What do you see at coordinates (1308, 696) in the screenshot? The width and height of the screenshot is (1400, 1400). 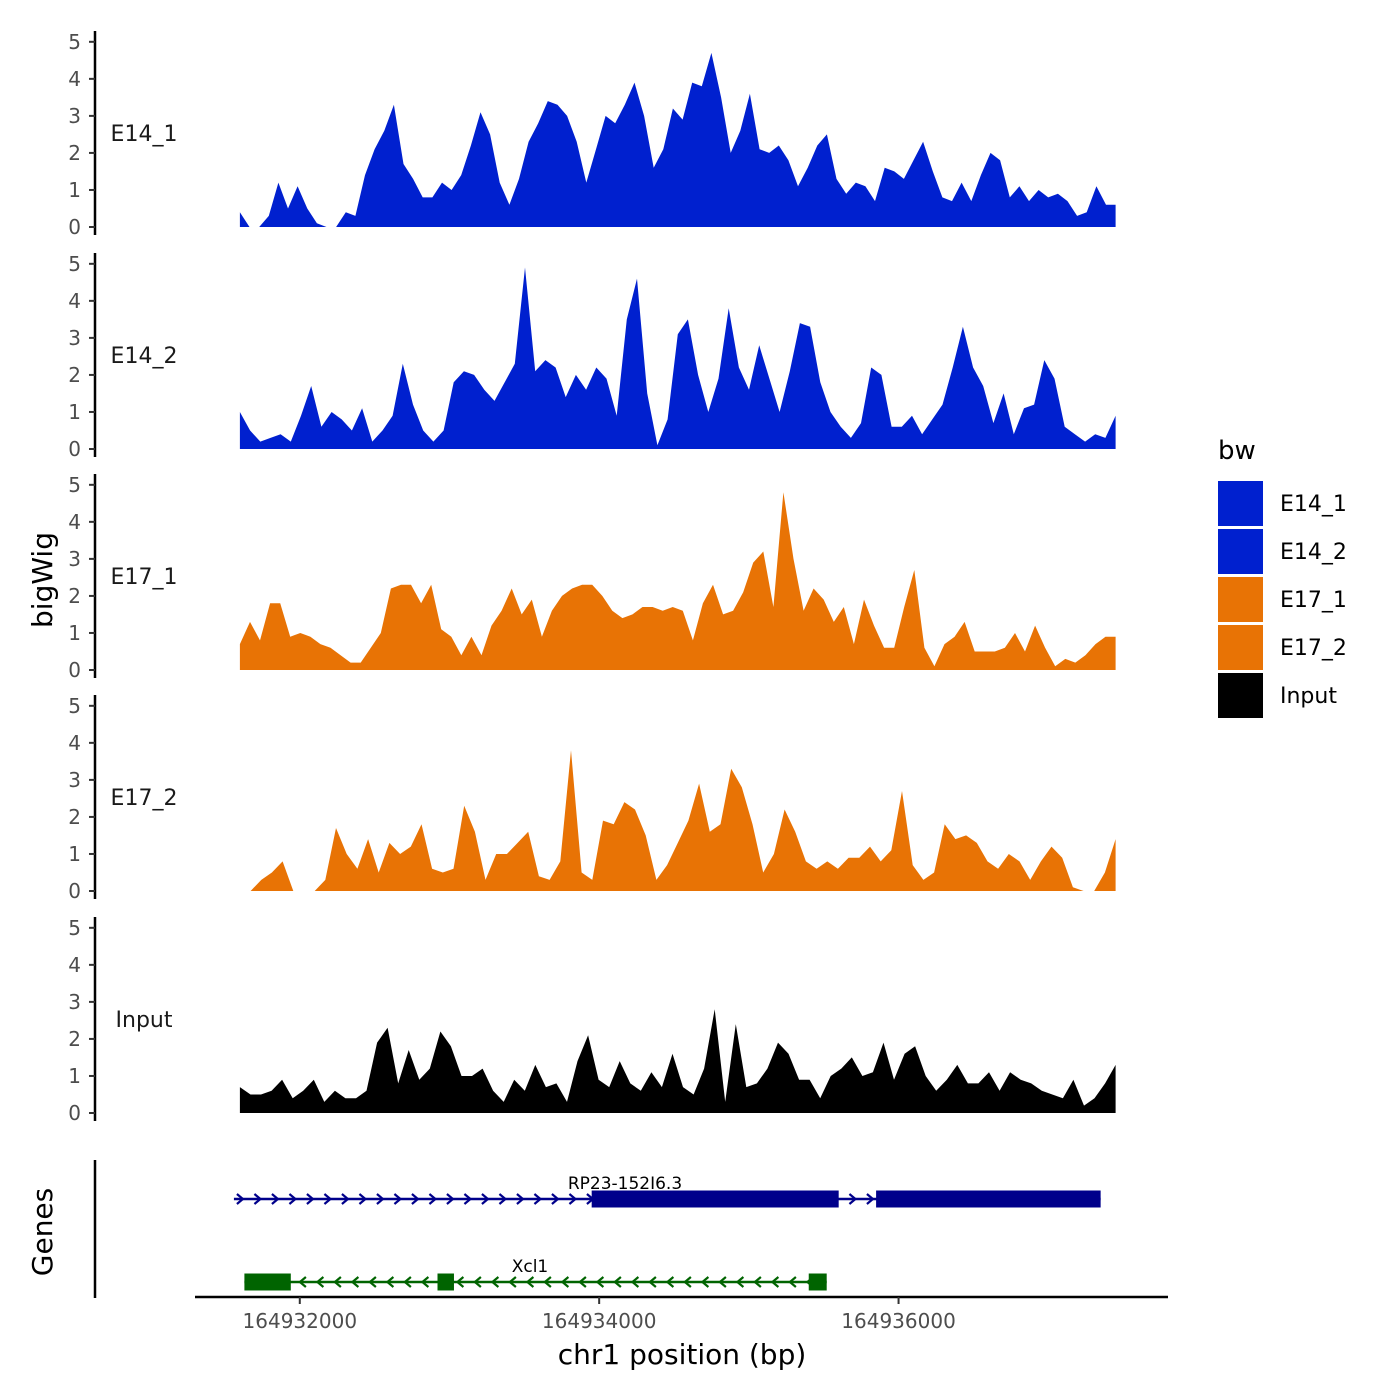 I see `legend-label-Input: Input` at bounding box center [1308, 696].